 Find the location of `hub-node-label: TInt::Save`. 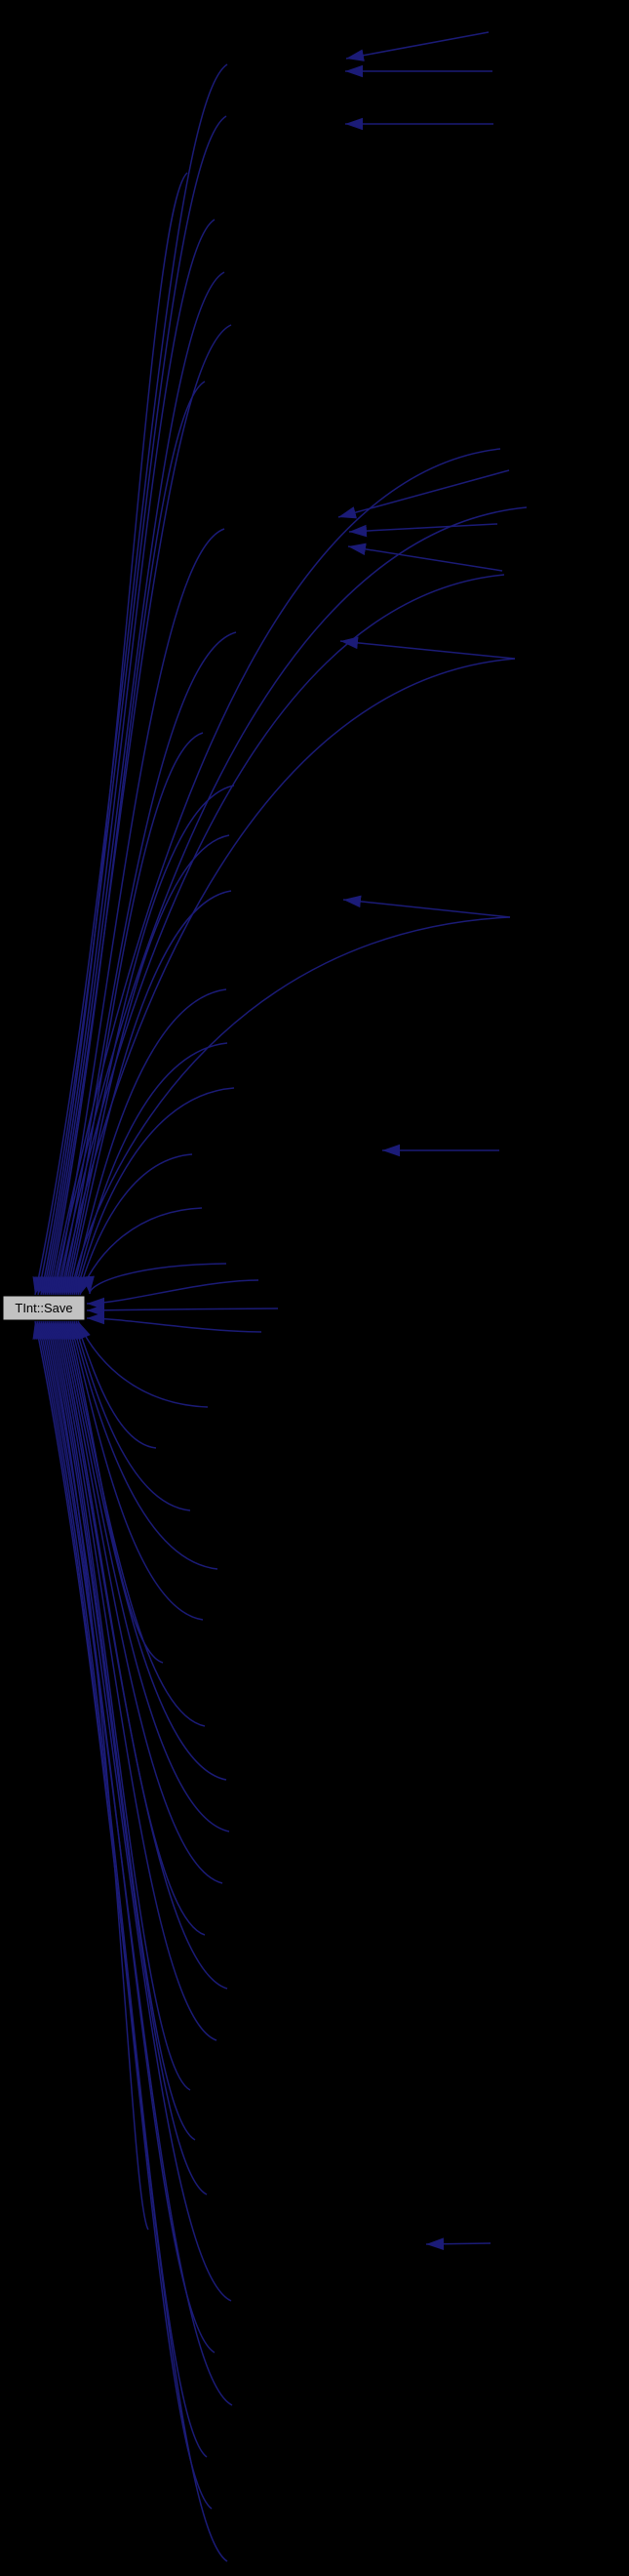

hub-node-label: TInt::Save is located at coordinates (43, 1308).